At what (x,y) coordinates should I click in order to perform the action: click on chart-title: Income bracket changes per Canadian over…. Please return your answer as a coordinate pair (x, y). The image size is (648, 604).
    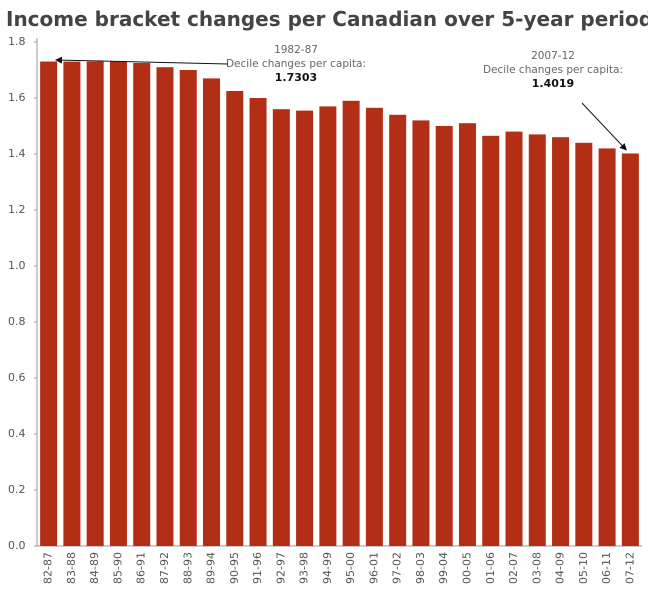
    Looking at the image, I should click on (327, 19).